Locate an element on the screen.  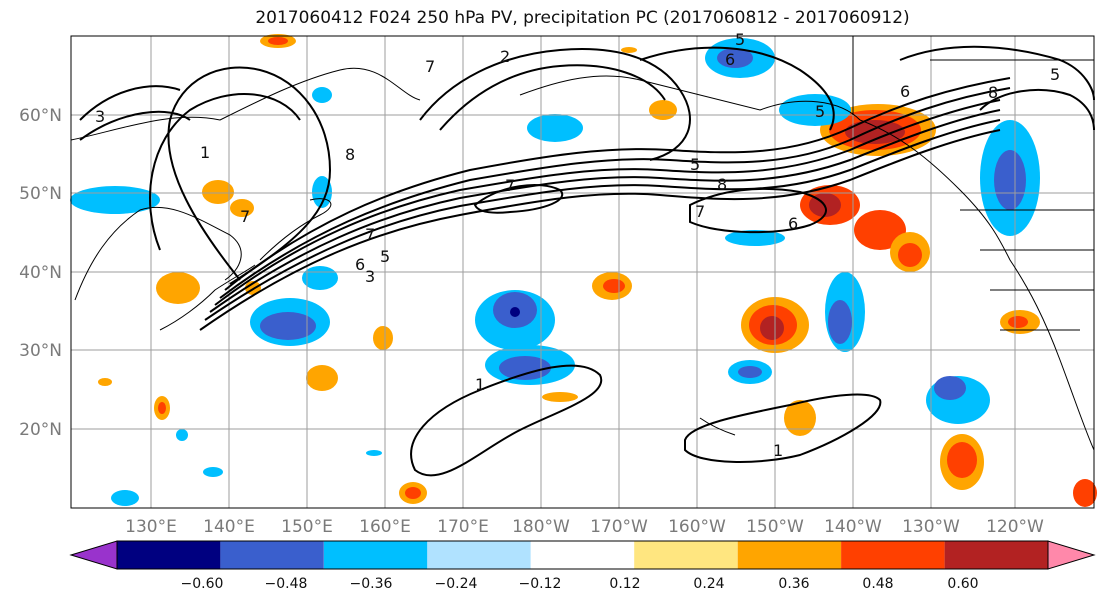
colorbar-tick-label: 0.24 is located at coordinates (708, 584).